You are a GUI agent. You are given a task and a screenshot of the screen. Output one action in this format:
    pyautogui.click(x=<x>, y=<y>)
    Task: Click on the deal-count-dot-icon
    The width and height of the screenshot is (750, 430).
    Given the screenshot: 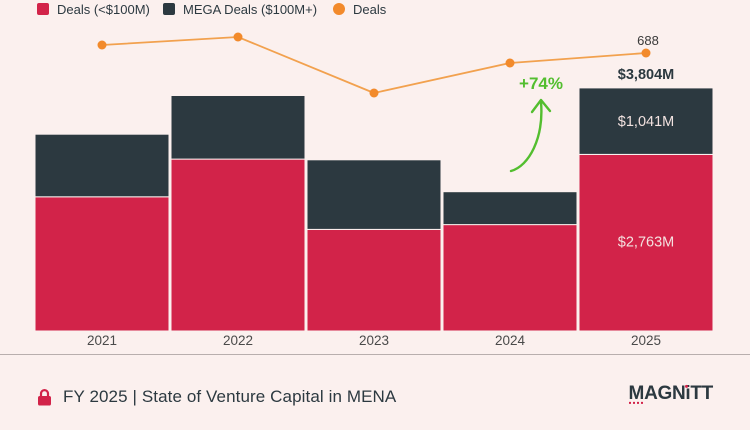 What is the action you would take?
    pyautogui.click(x=339, y=9)
    